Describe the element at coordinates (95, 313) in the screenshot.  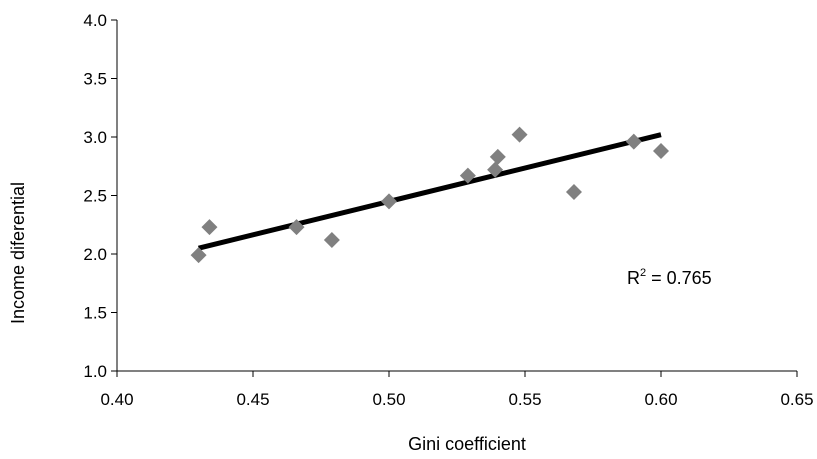
I see `y-tick-label: 1.5` at that location.